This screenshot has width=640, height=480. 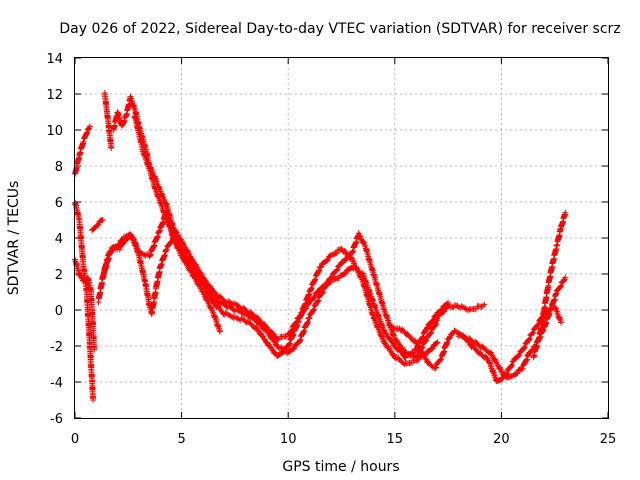 I want to click on x-tick-label: 5, so click(x=181, y=439).